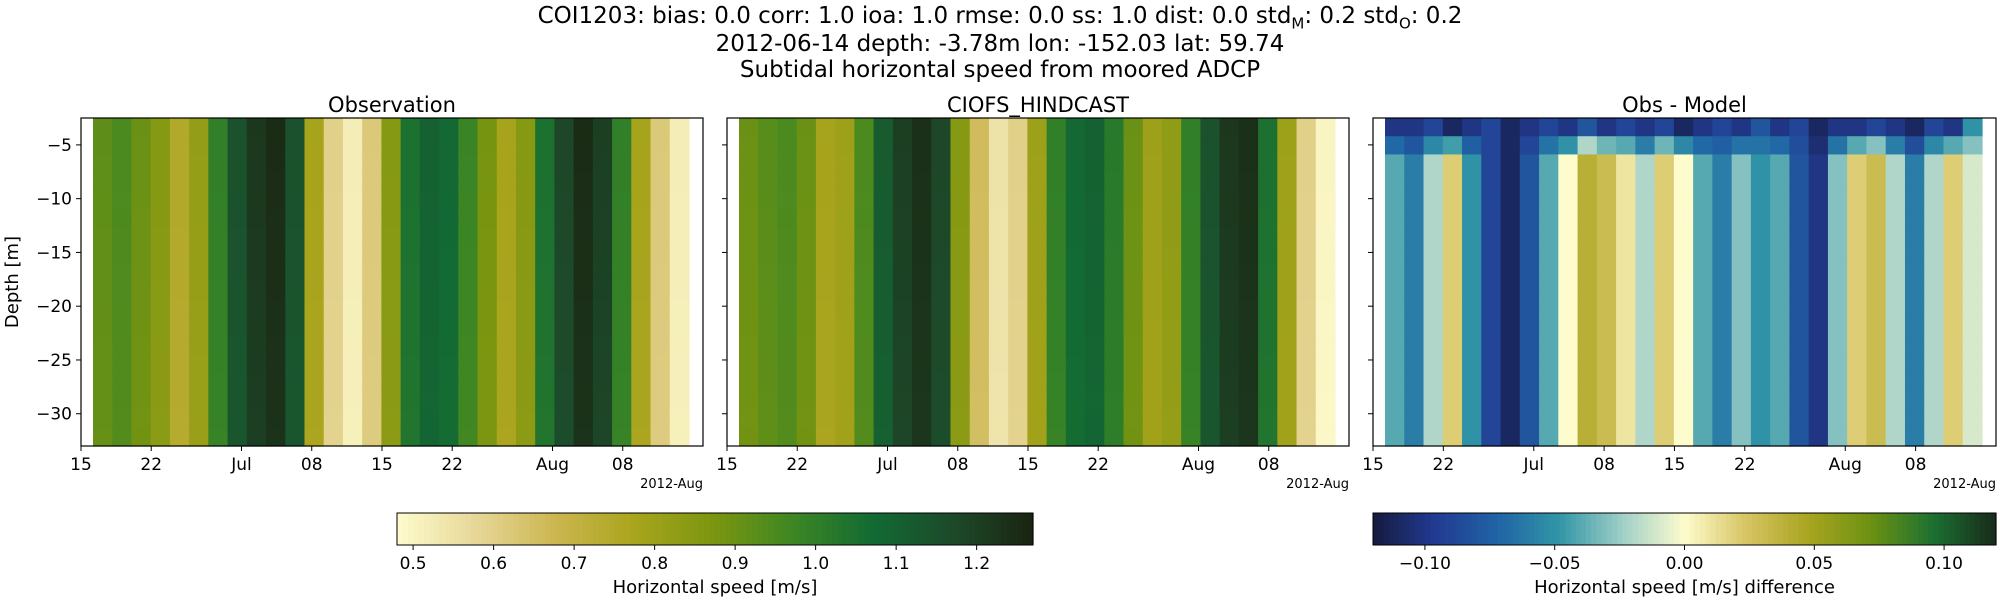 This screenshot has height=600, width=2000. I want to click on colorbar-tick-label: 1.0, so click(815, 564).